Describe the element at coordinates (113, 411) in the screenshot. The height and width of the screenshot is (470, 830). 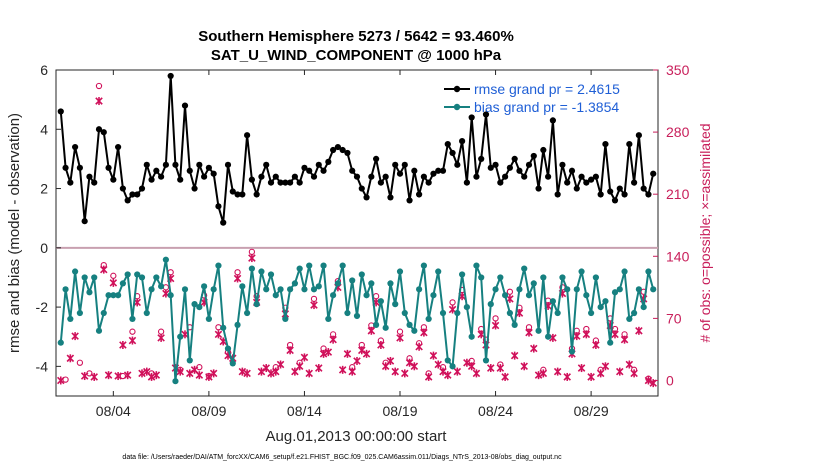
I see `x-tick-label: 08/04` at that location.